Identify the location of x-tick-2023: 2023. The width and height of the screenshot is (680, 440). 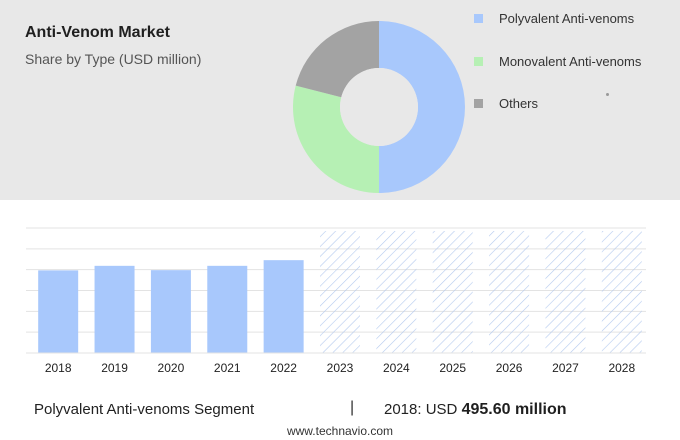
(340, 368).